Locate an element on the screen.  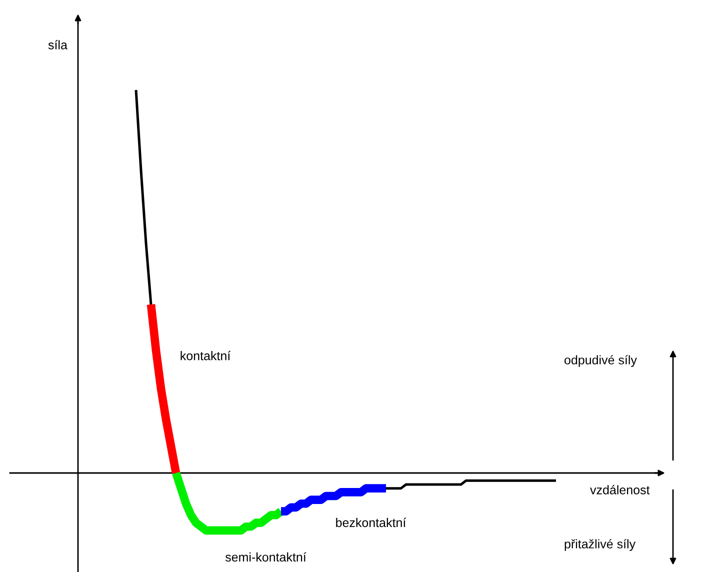
series-label: semi-kontaktní is located at coordinates (265, 557).